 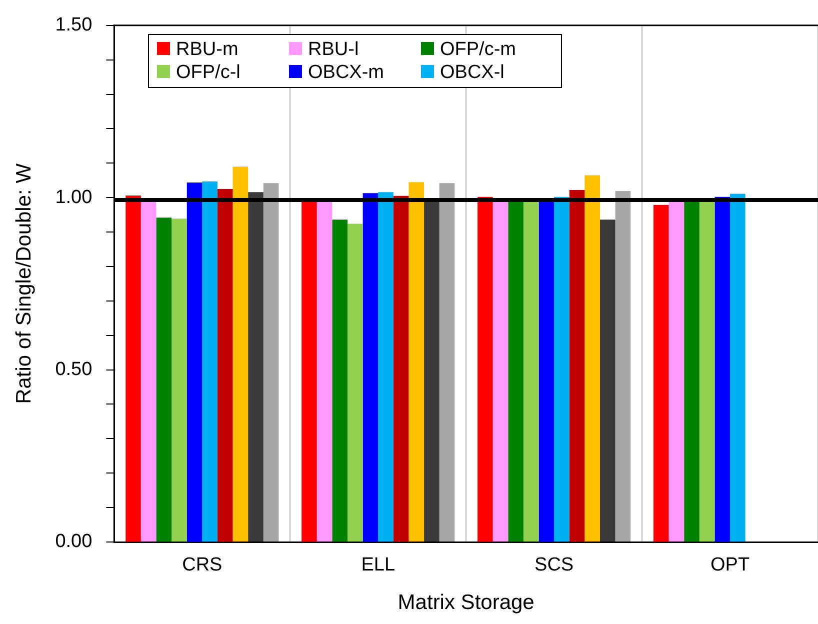 I want to click on x-tick-label: ELL, so click(x=378, y=565).